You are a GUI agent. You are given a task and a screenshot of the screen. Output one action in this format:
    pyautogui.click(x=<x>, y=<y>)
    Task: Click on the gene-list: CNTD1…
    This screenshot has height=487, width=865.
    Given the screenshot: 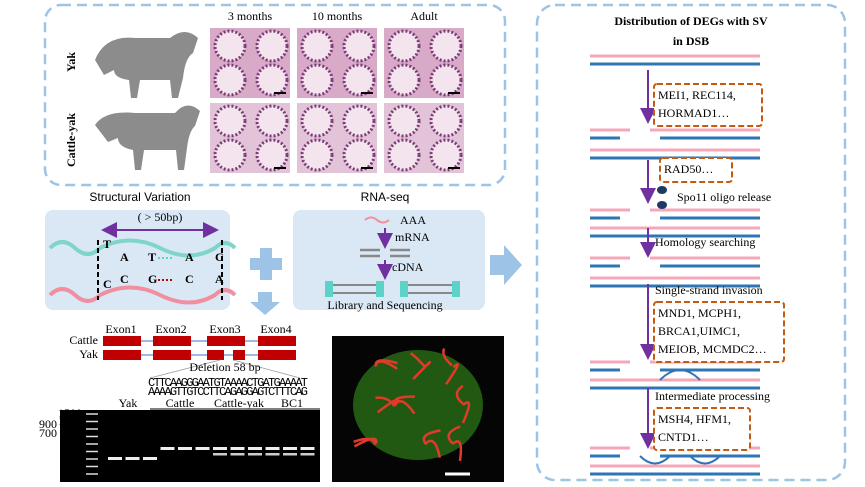 What is the action you would take?
    pyautogui.click(x=683, y=437)
    